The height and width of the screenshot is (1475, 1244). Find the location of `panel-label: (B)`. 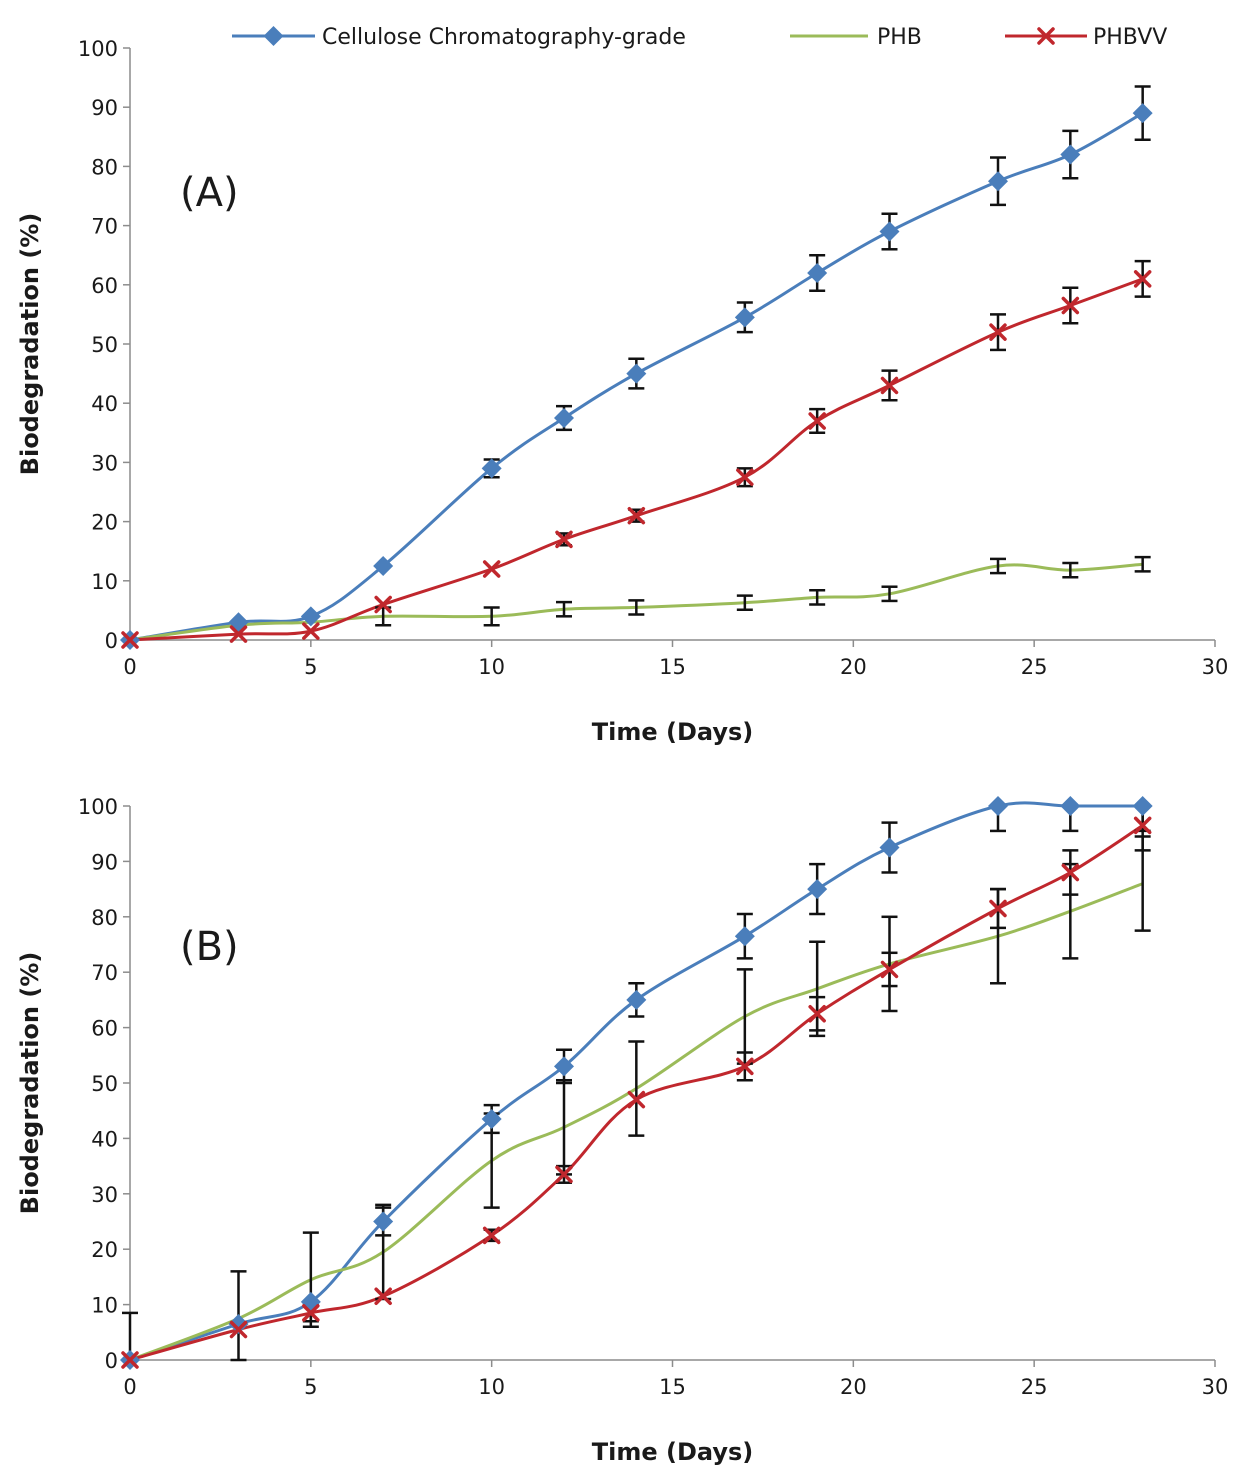

panel-label: (B) is located at coordinates (209, 947).